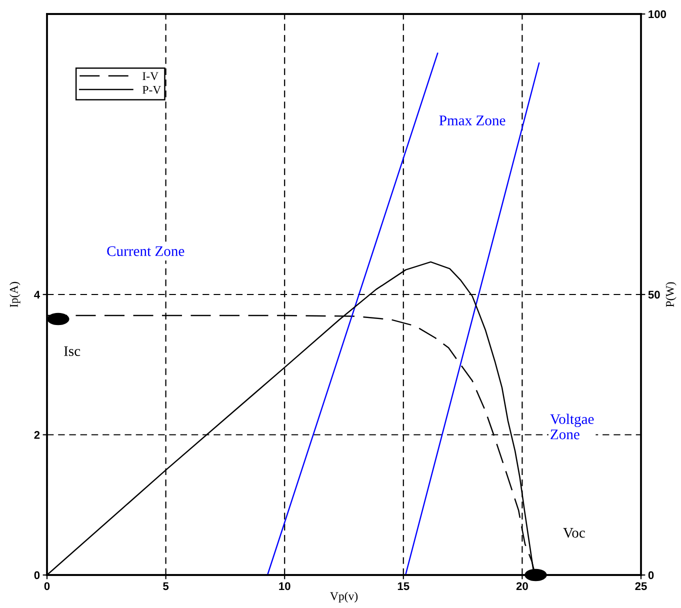 This screenshot has height=608, width=681. I want to click on annotation: Isc, so click(72, 351).